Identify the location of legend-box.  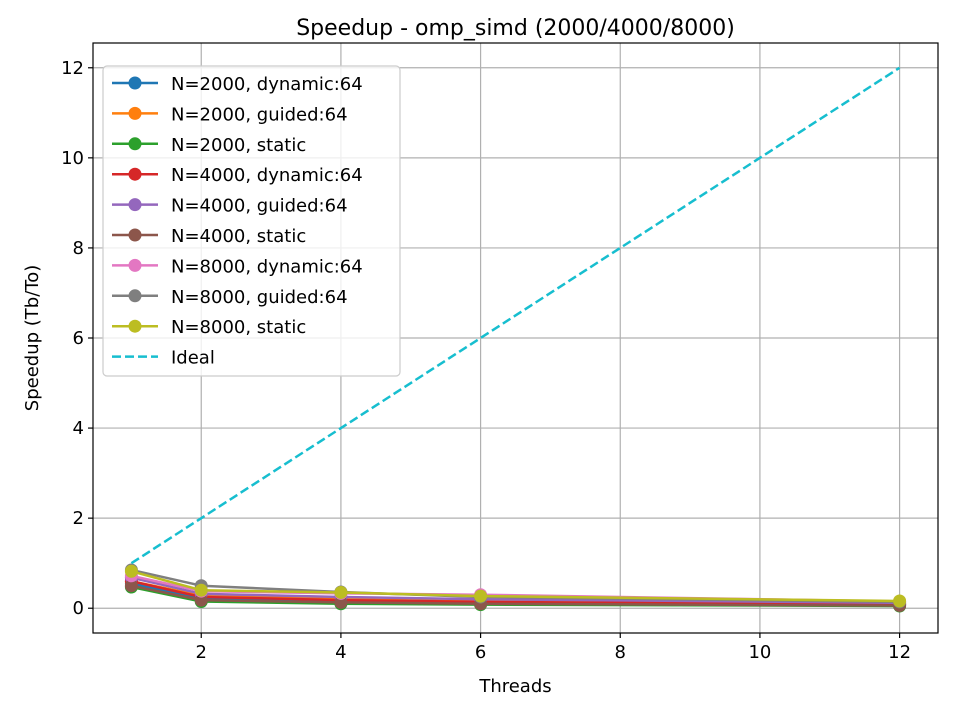
(251, 221).